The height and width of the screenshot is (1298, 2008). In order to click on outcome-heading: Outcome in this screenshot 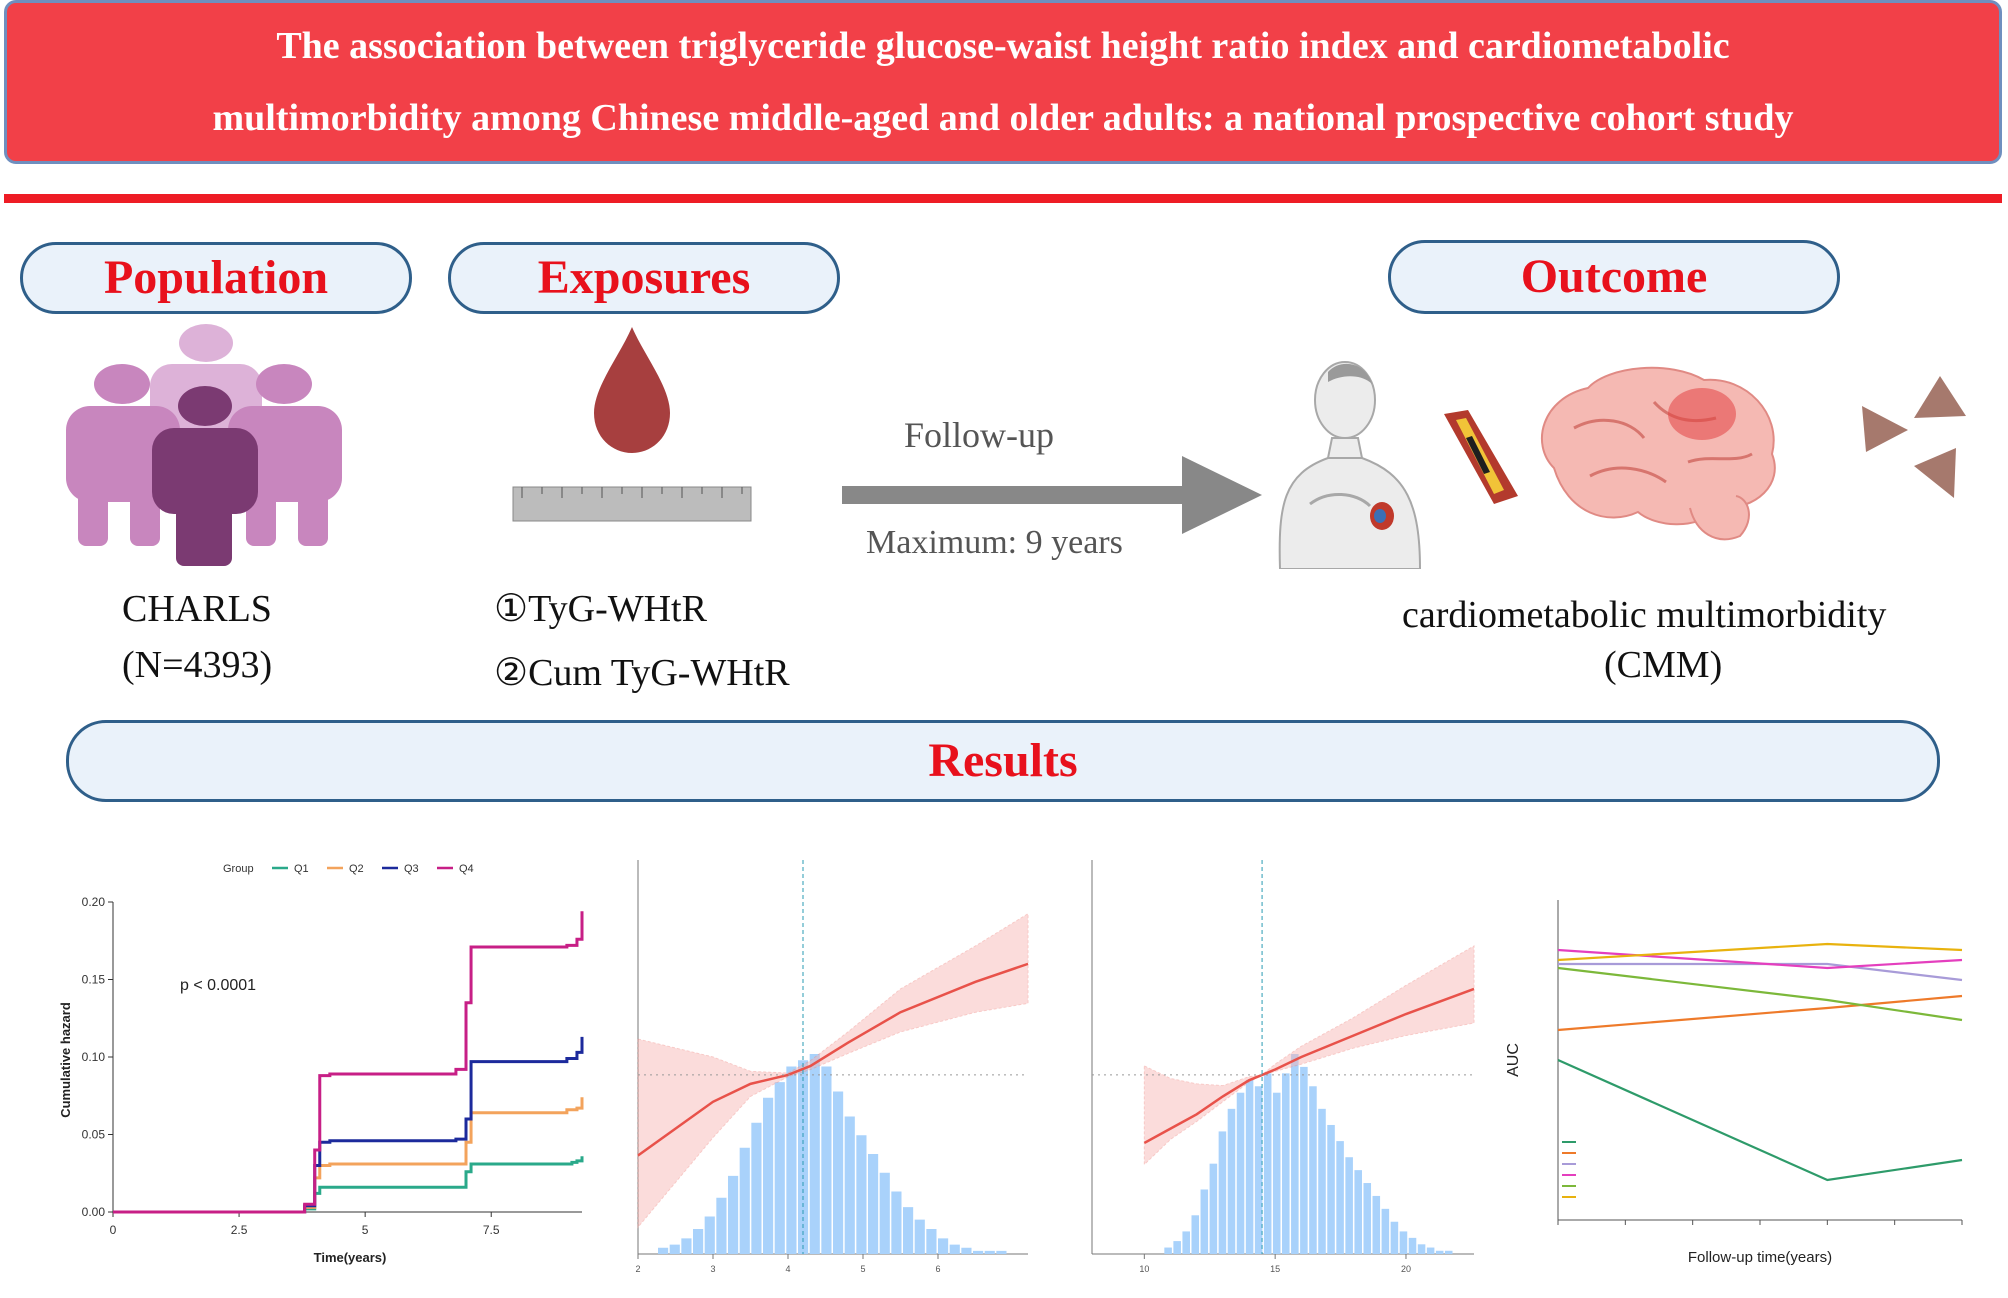, I will do `click(1614, 277)`.